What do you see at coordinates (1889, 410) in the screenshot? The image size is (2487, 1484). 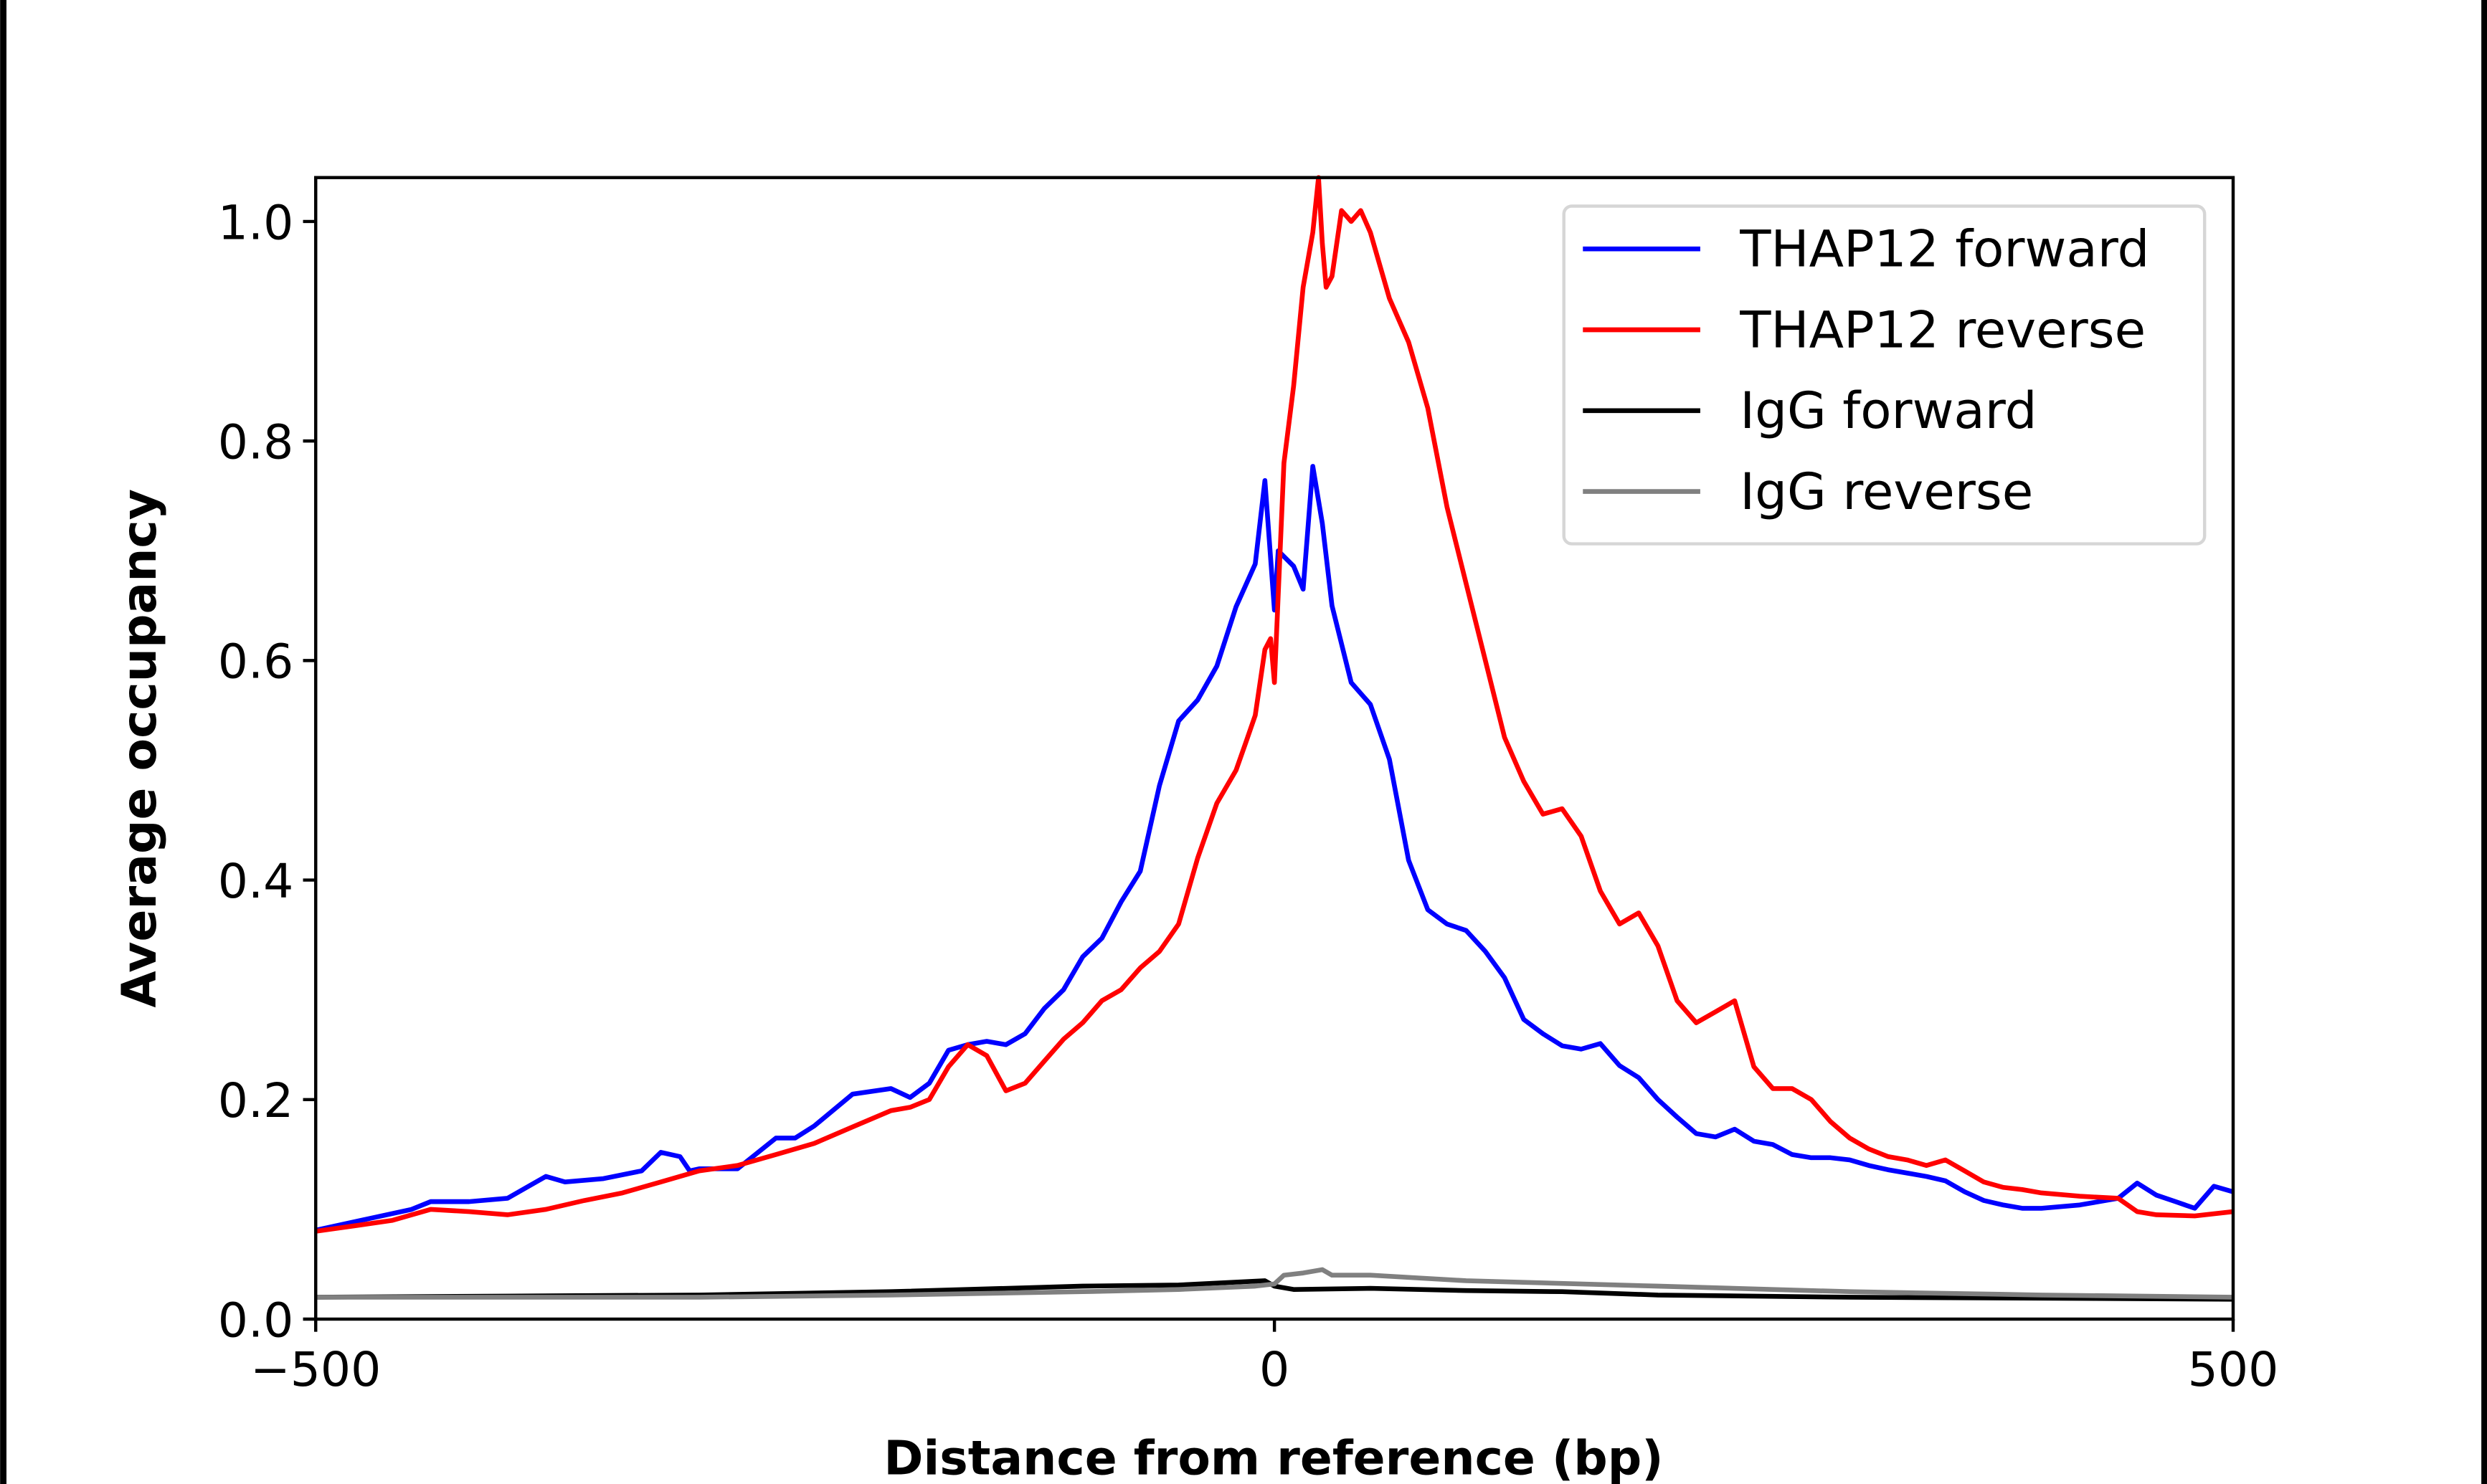 I see `legend-label: IgG forward` at bounding box center [1889, 410].